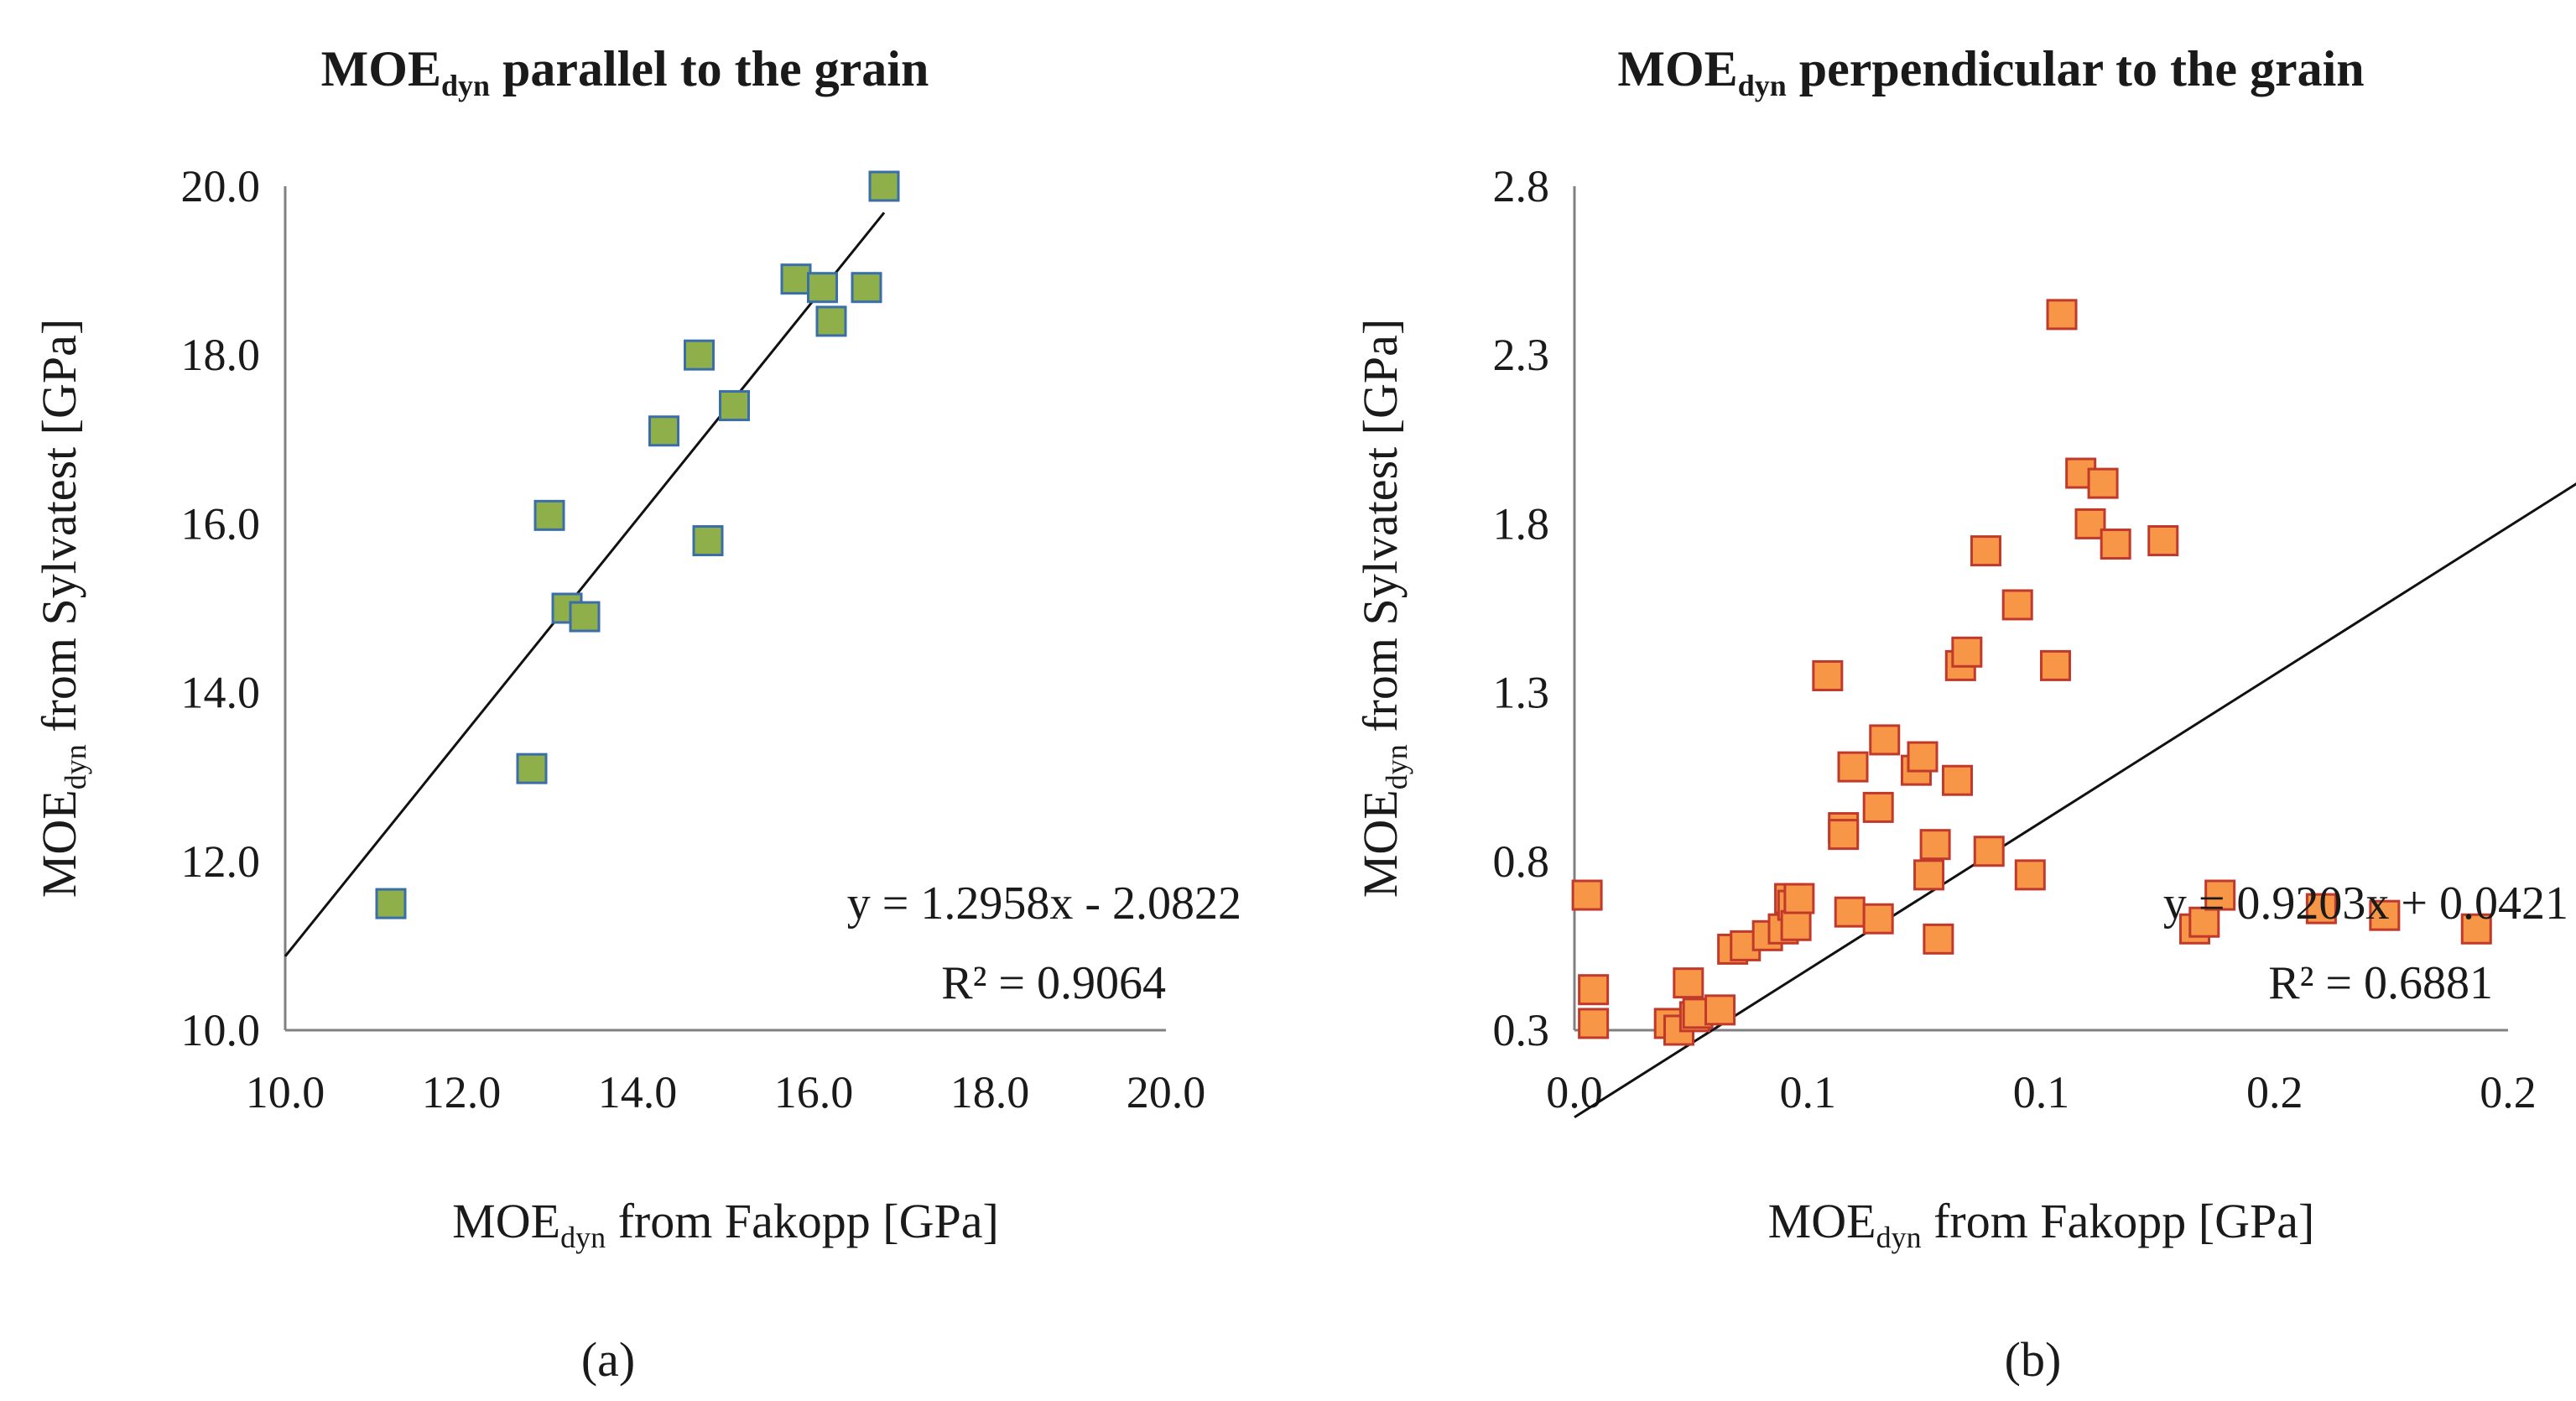  I want to click on chart-b-xlabel-rest: from Fakopp [GPa], so click(2118, 1221).